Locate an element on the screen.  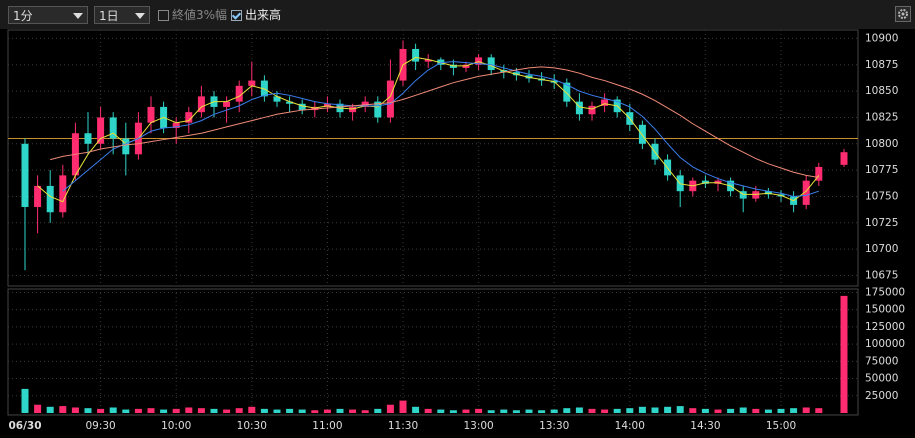
close-range-label: 終値3%幅 is located at coordinates (200, 15).